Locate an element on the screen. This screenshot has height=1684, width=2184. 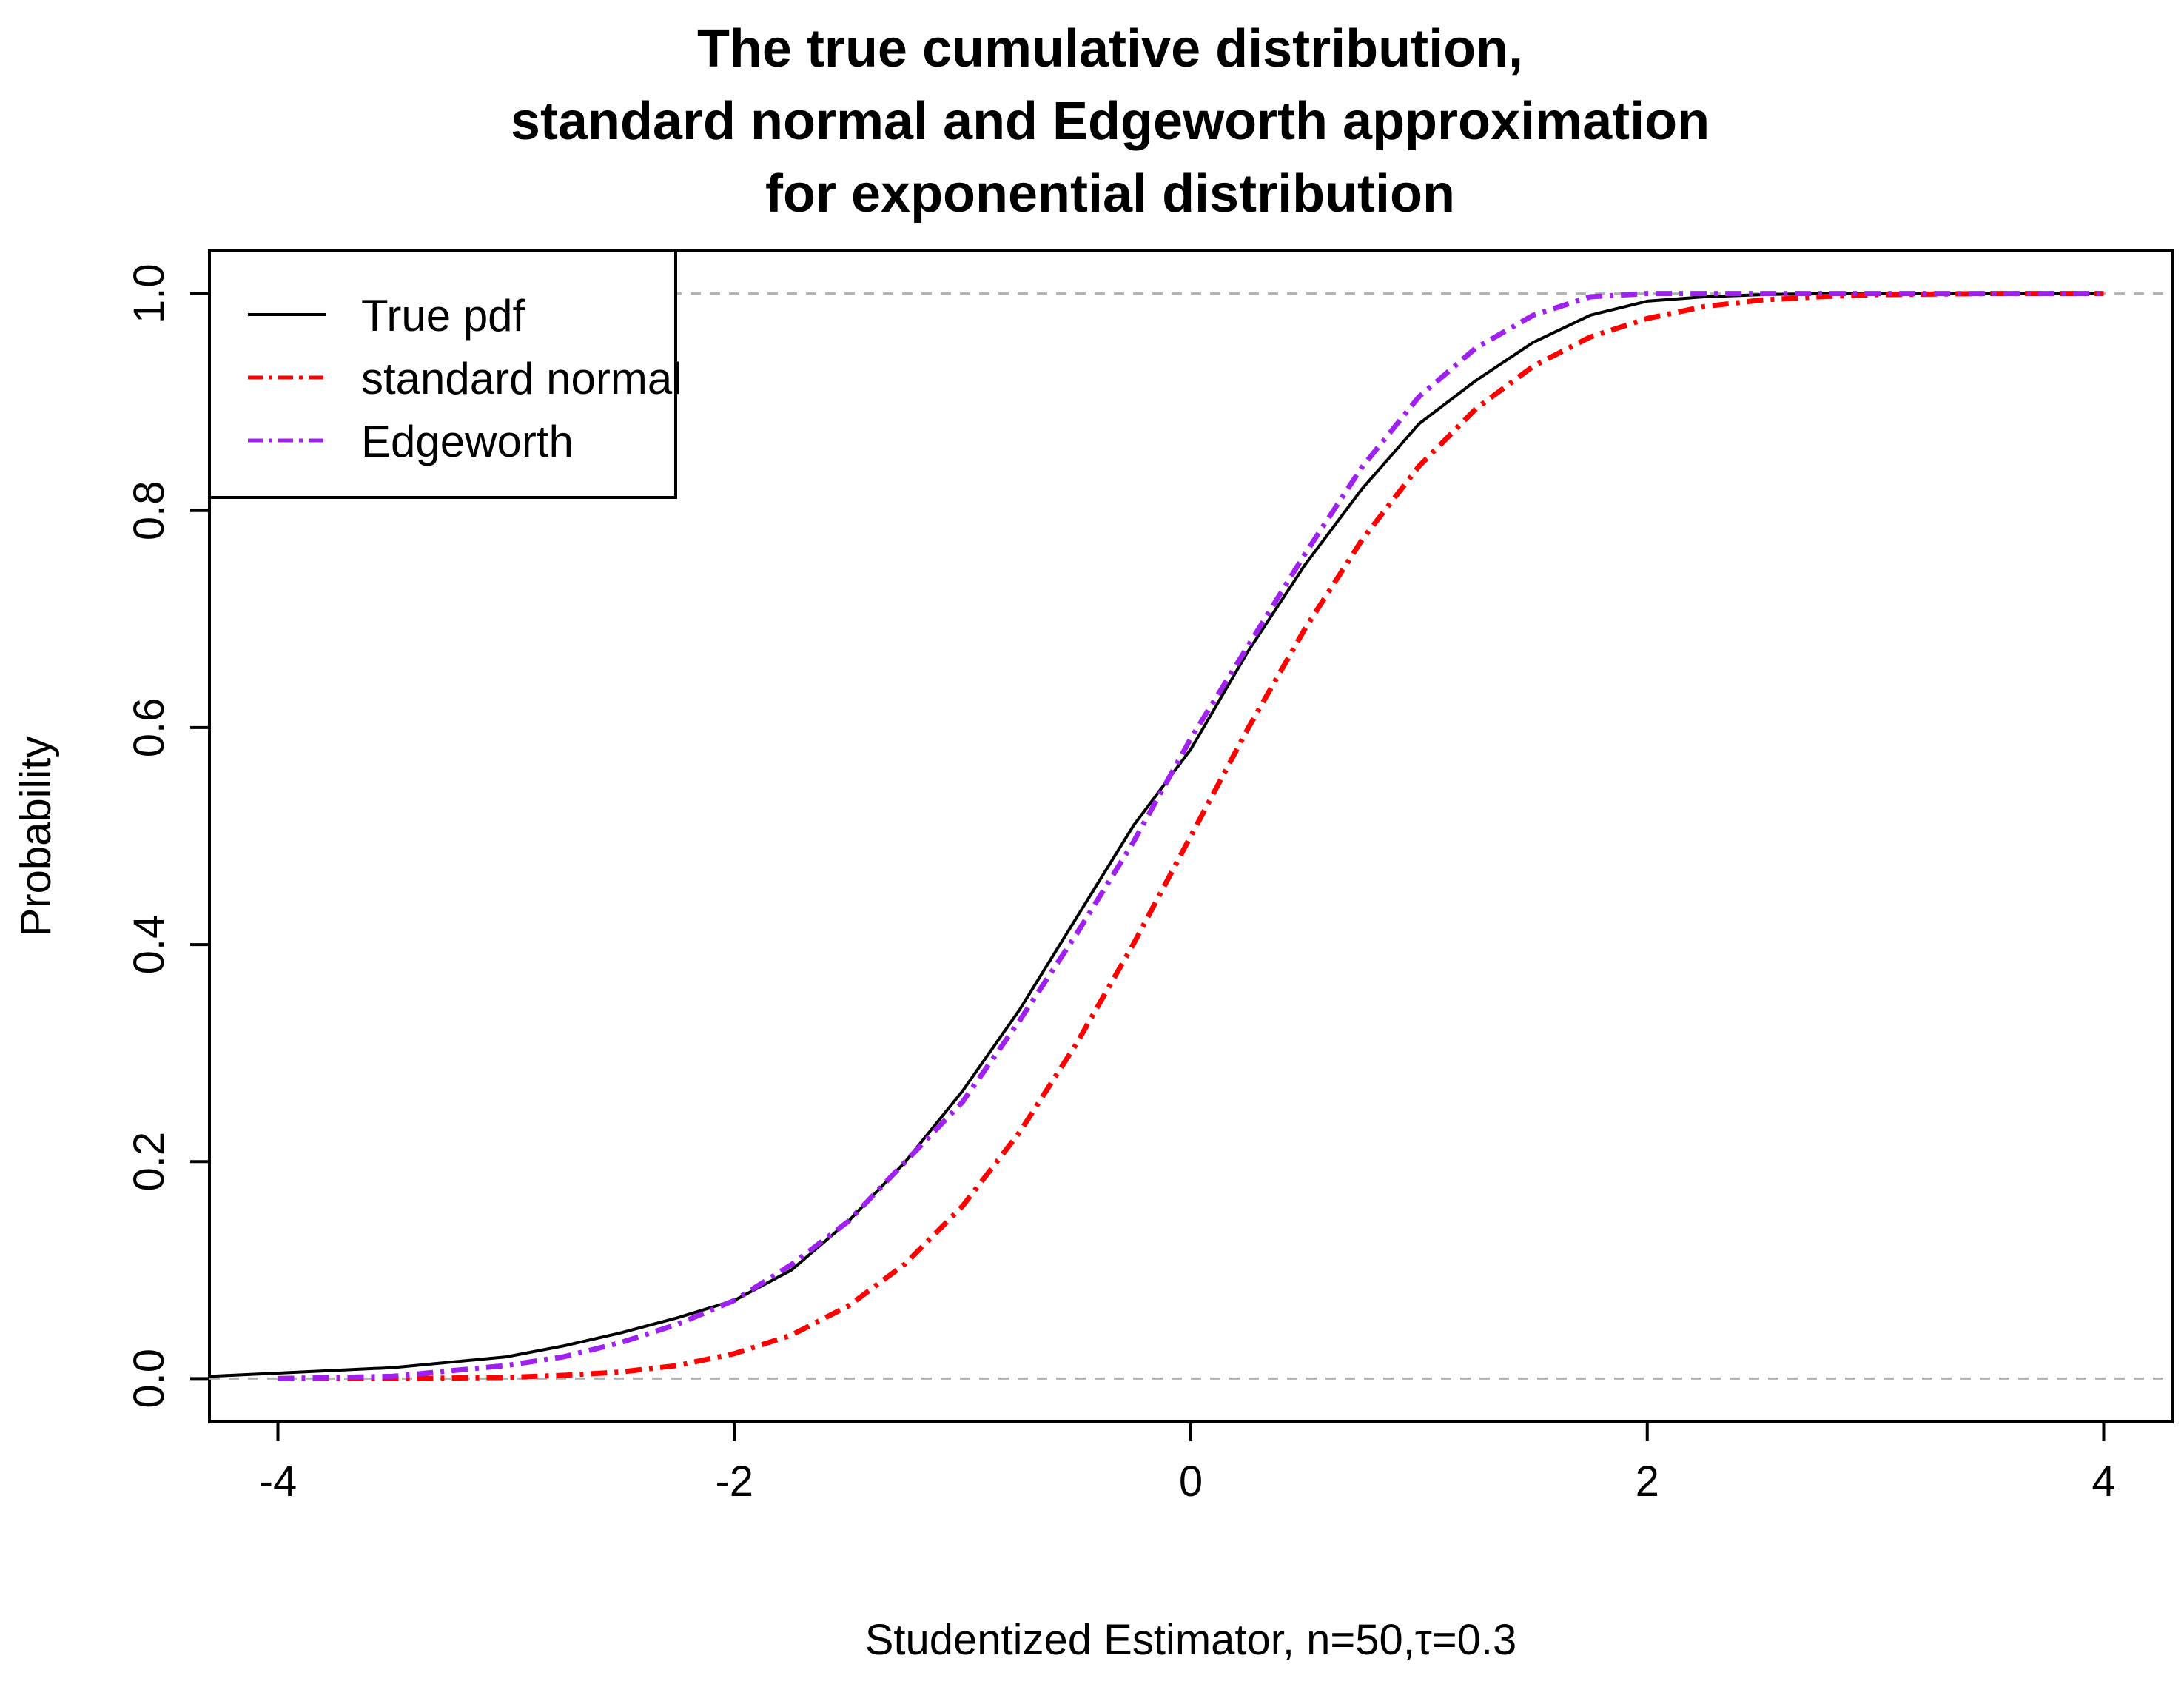
x-axis: -4 -2 0 2 4 is located at coordinates (1187, 1464).